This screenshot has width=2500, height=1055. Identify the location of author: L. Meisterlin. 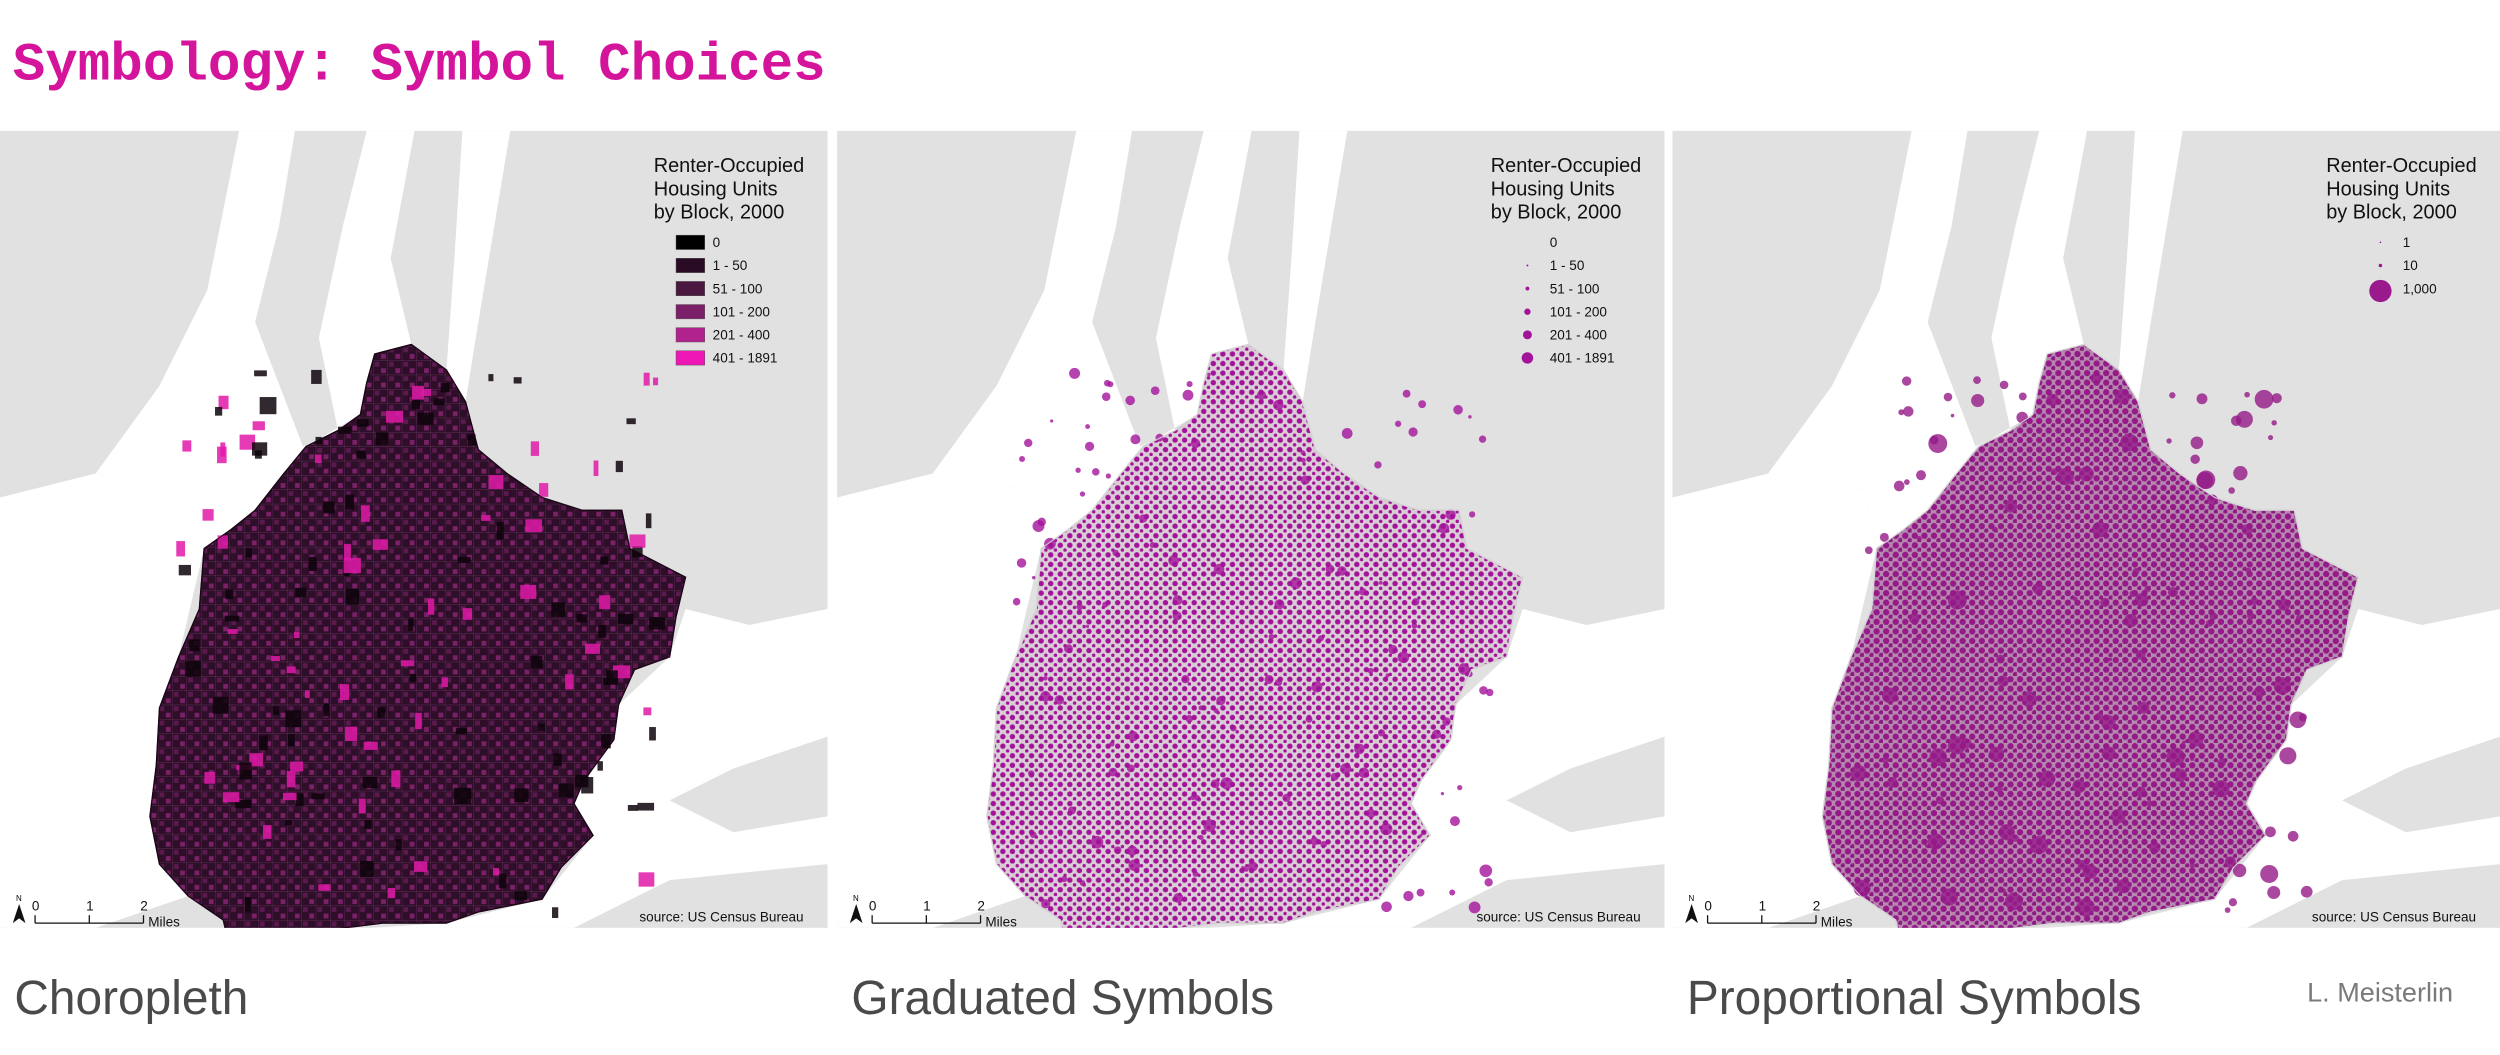
(2380, 991).